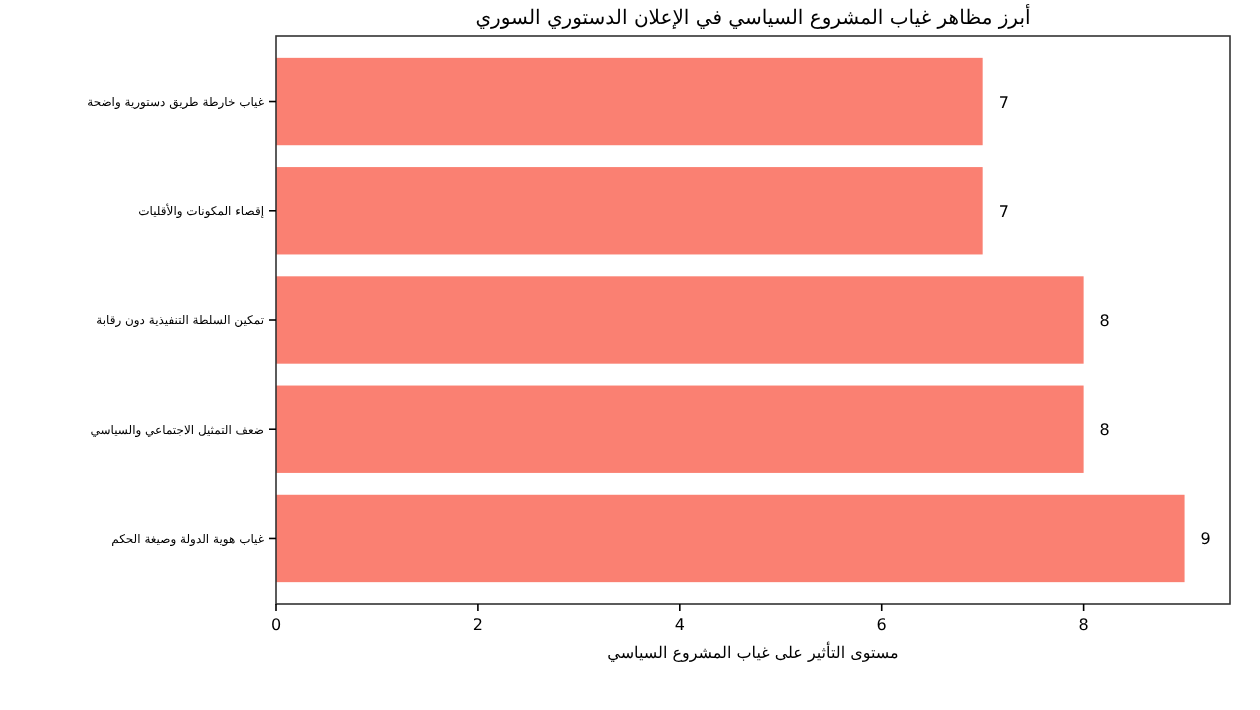 The width and height of the screenshot is (1260, 710). What do you see at coordinates (753, 17) in the screenshot?
I see `chart-title: أبرز مظاهر غياب المشروع السياسي في الإعلان الدستوري السوري` at bounding box center [753, 17].